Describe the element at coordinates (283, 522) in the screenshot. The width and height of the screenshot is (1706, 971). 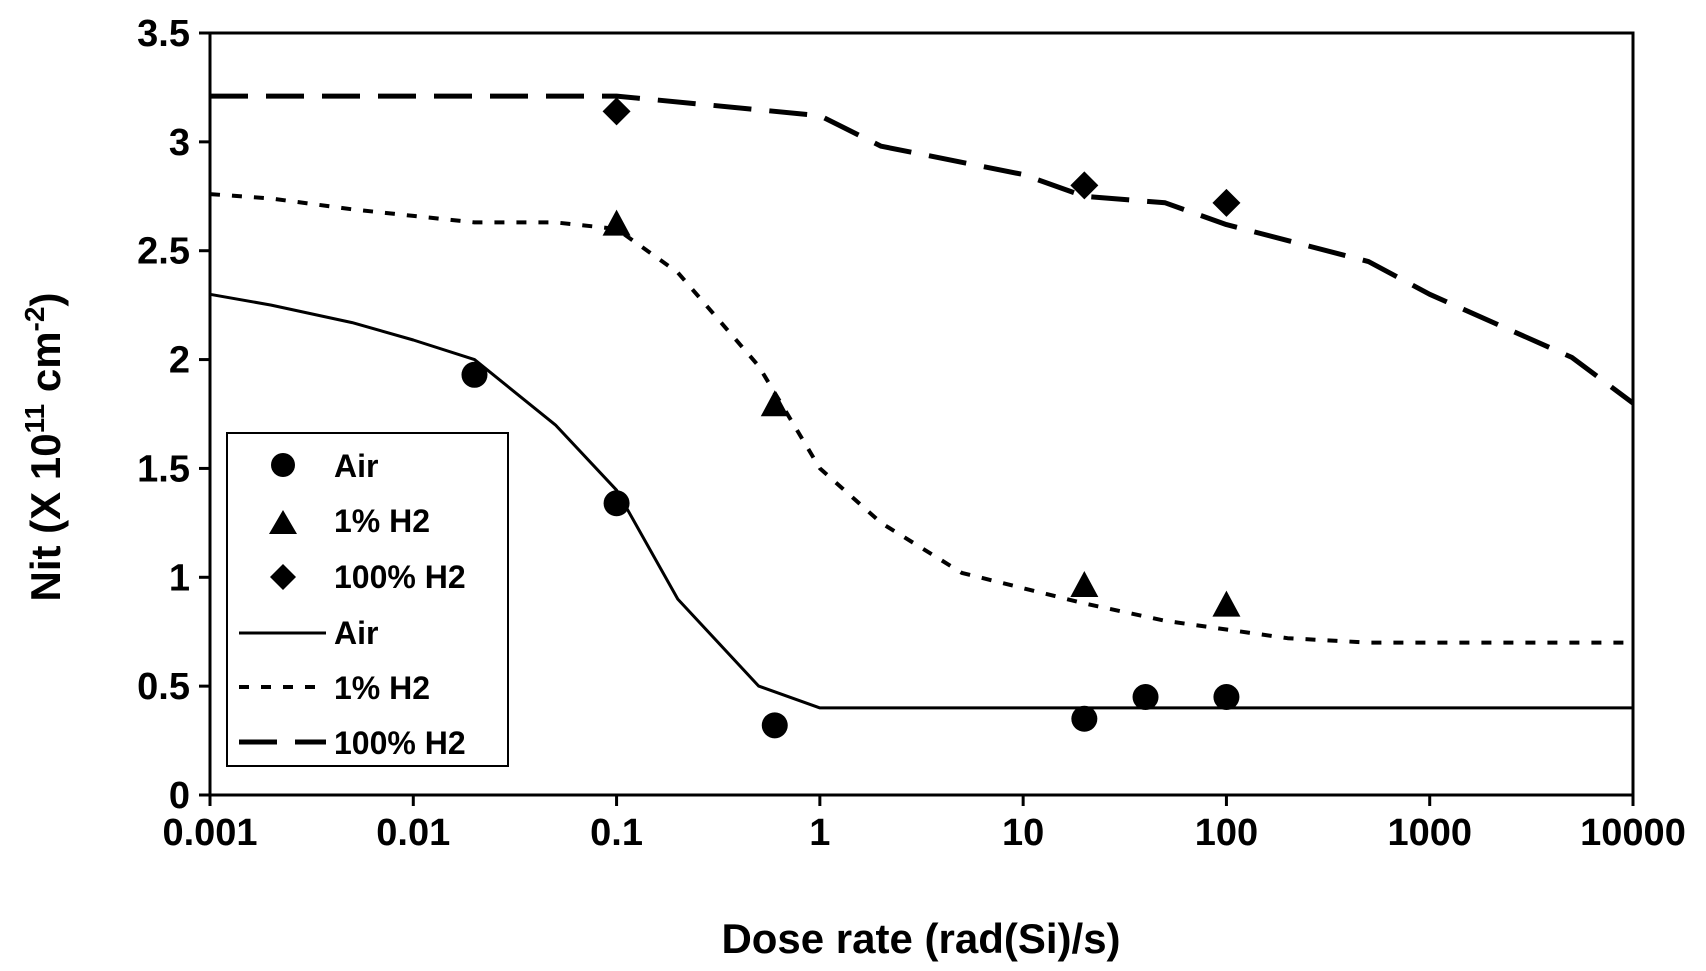
I see `legend-marker-1pct-h2` at that location.